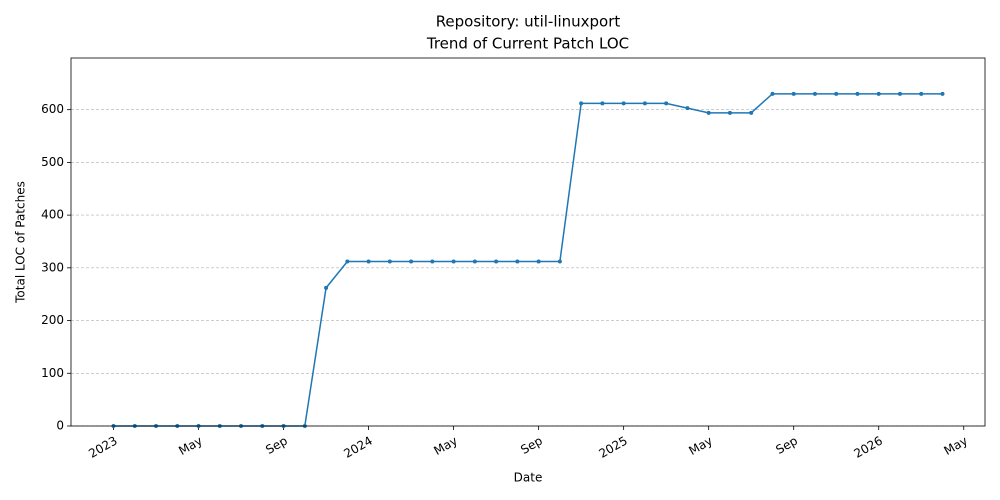 The width and height of the screenshot is (1000, 500). Describe the element at coordinates (52, 215) in the screenshot. I see `y-tick-label: 400` at that location.